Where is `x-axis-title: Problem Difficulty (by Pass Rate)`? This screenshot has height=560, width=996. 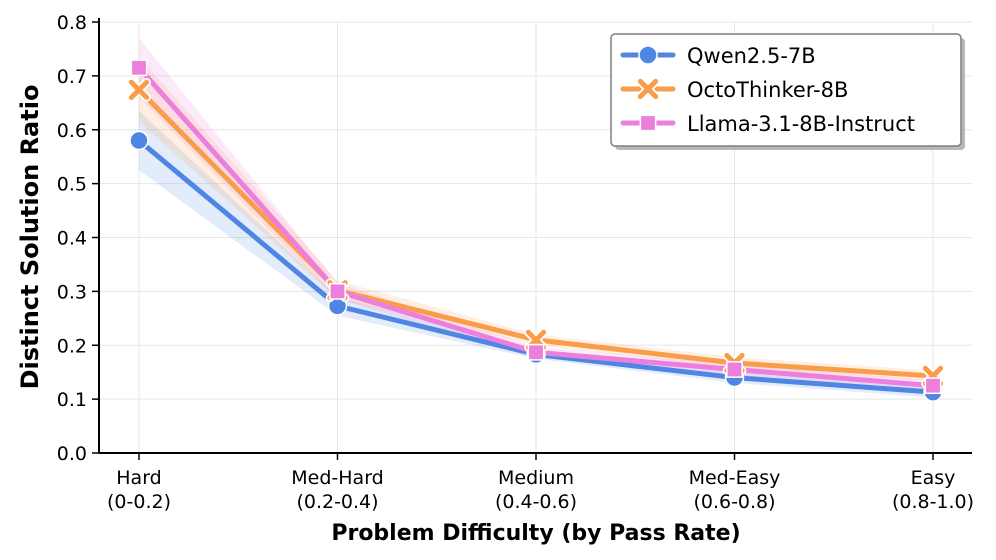 x-axis-title: Problem Difficulty (by Pass Rate) is located at coordinates (535, 533).